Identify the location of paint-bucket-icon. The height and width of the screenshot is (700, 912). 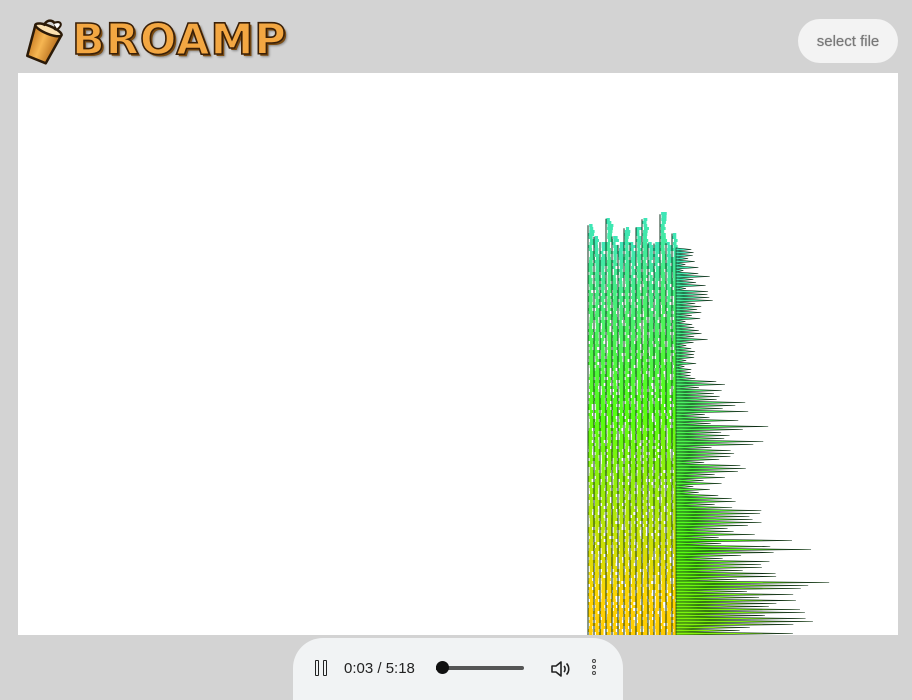
(44, 42).